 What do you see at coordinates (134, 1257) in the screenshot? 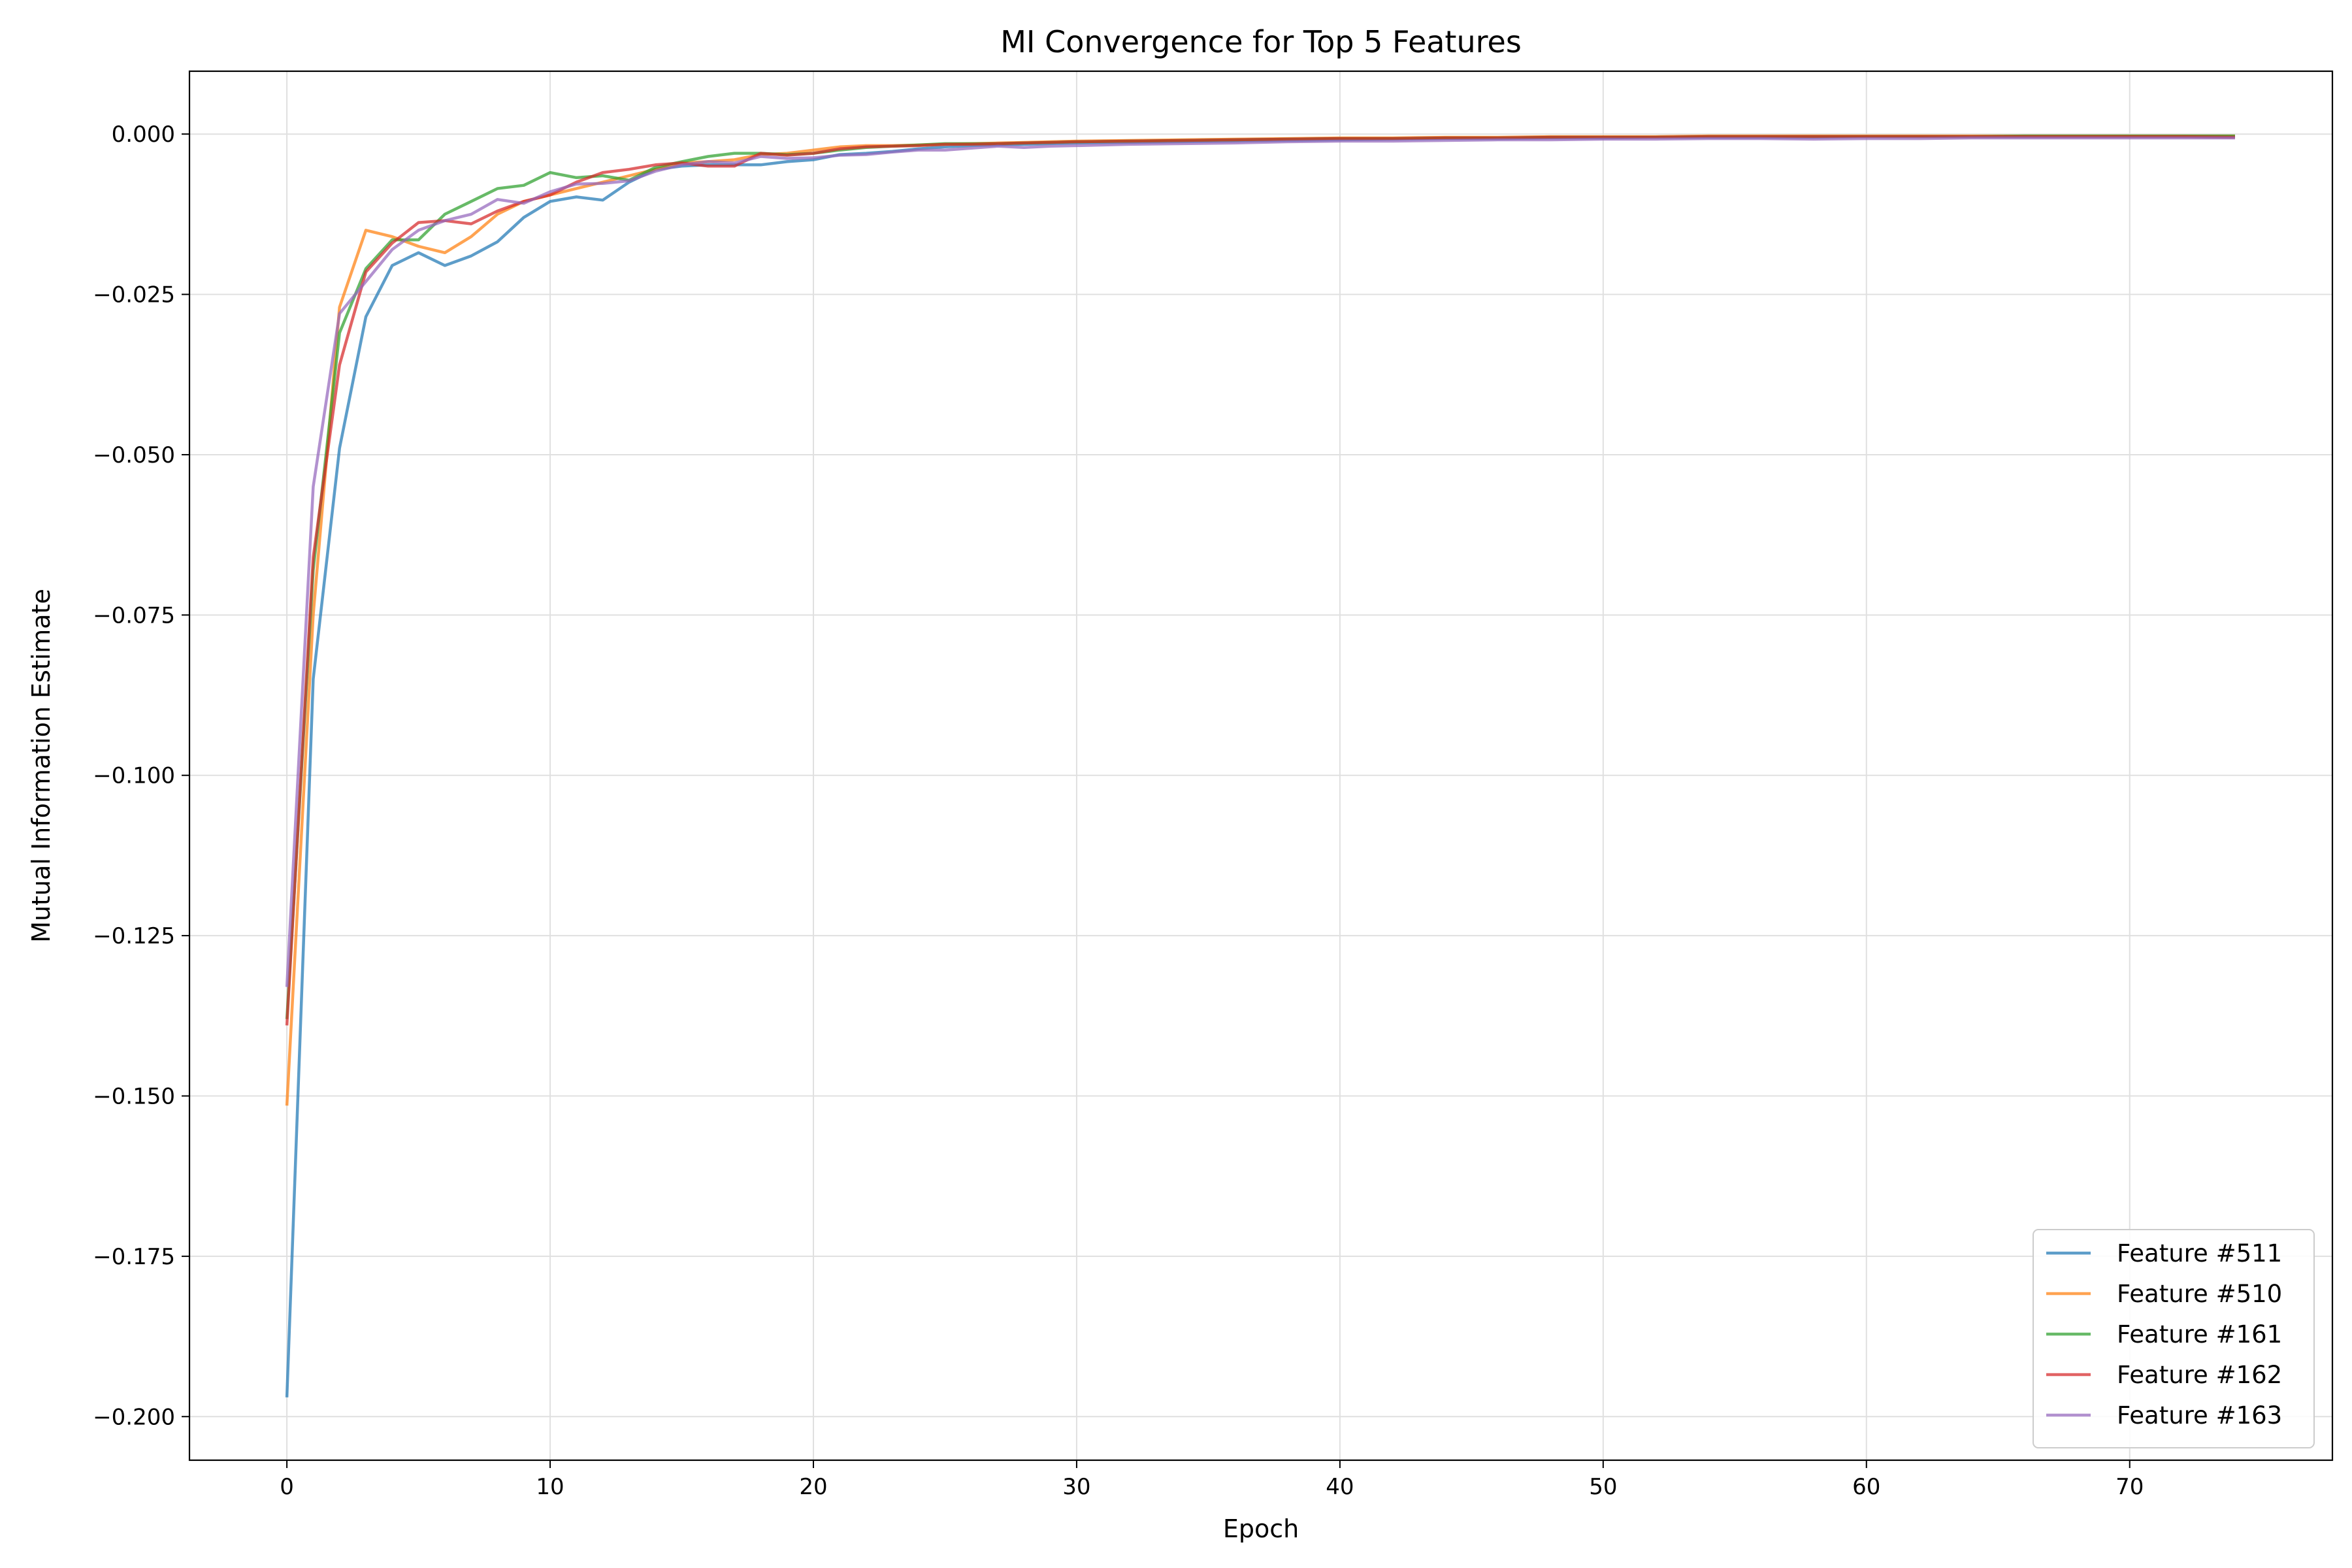
I see `y-tick-label: −0.175` at bounding box center [134, 1257].